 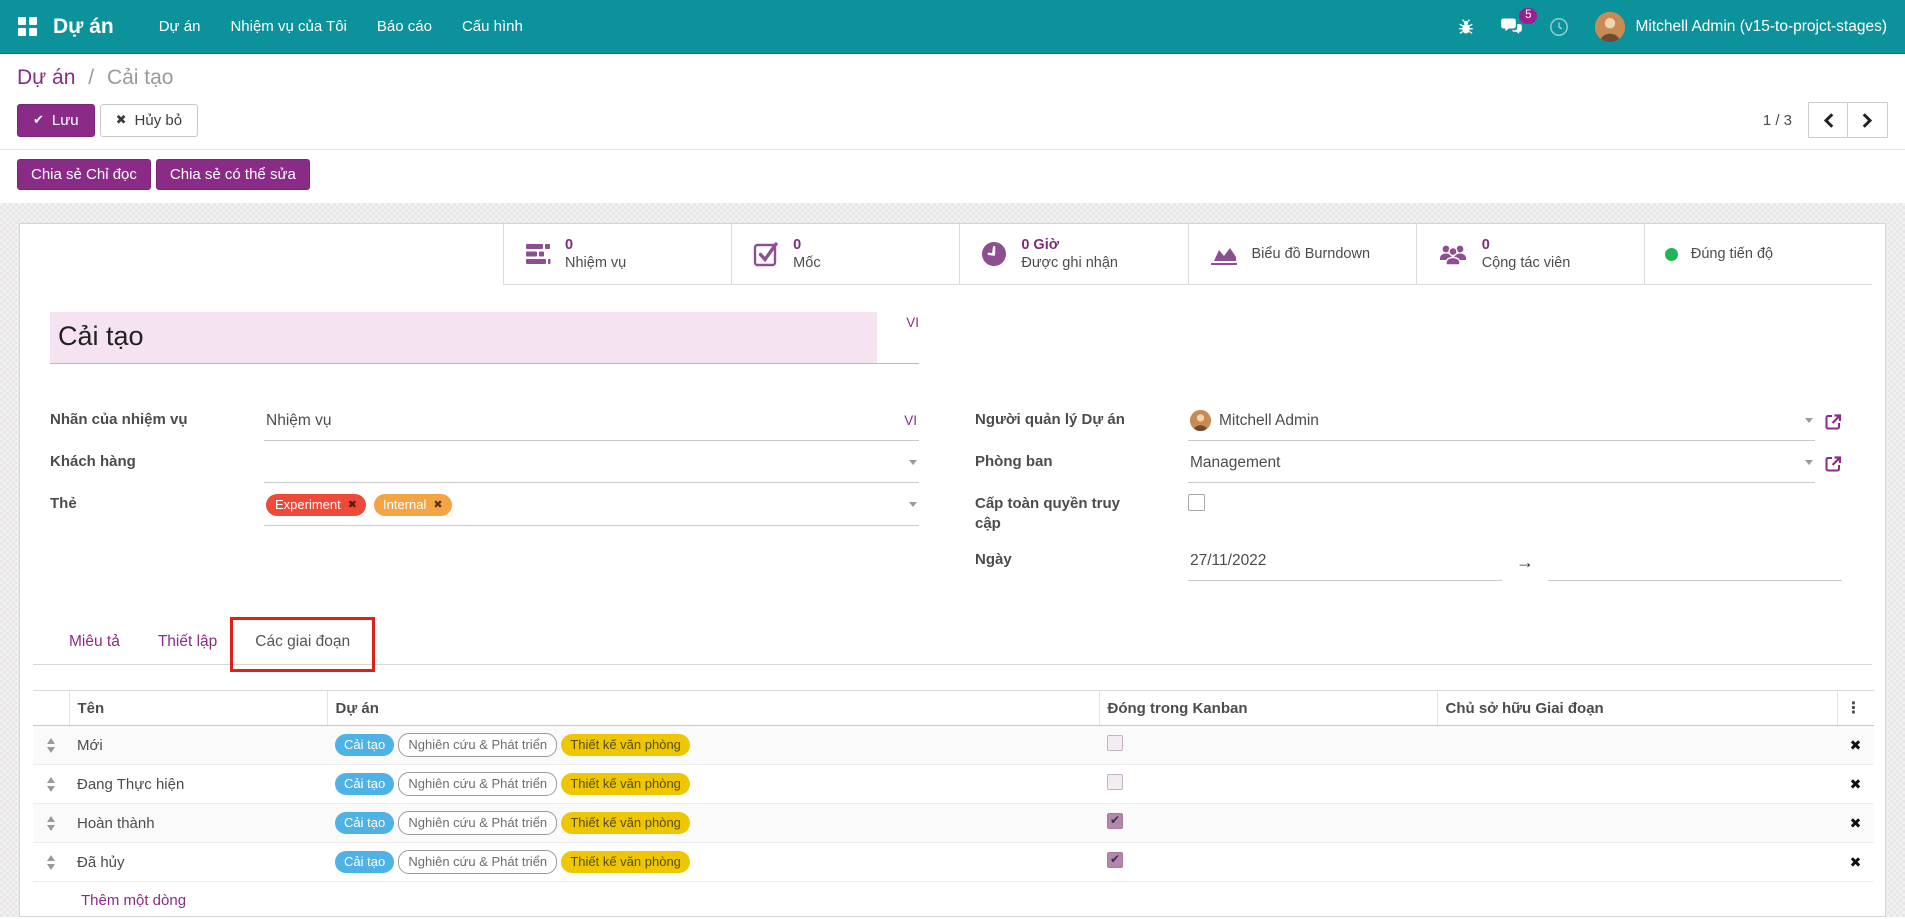 What do you see at coordinates (1868, 120) in the screenshot?
I see `pager-next-button` at bounding box center [1868, 120].